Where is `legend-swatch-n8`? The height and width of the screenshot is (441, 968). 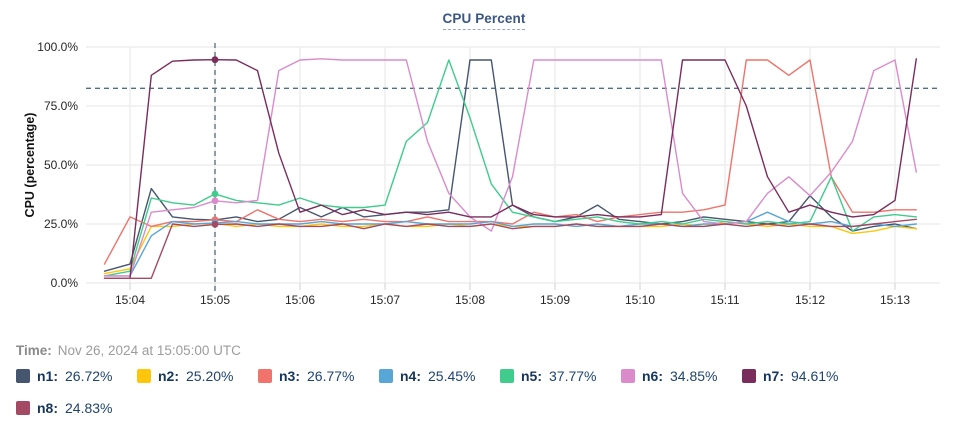
legend-swatch-n8 is located at coordinates (23, 407).